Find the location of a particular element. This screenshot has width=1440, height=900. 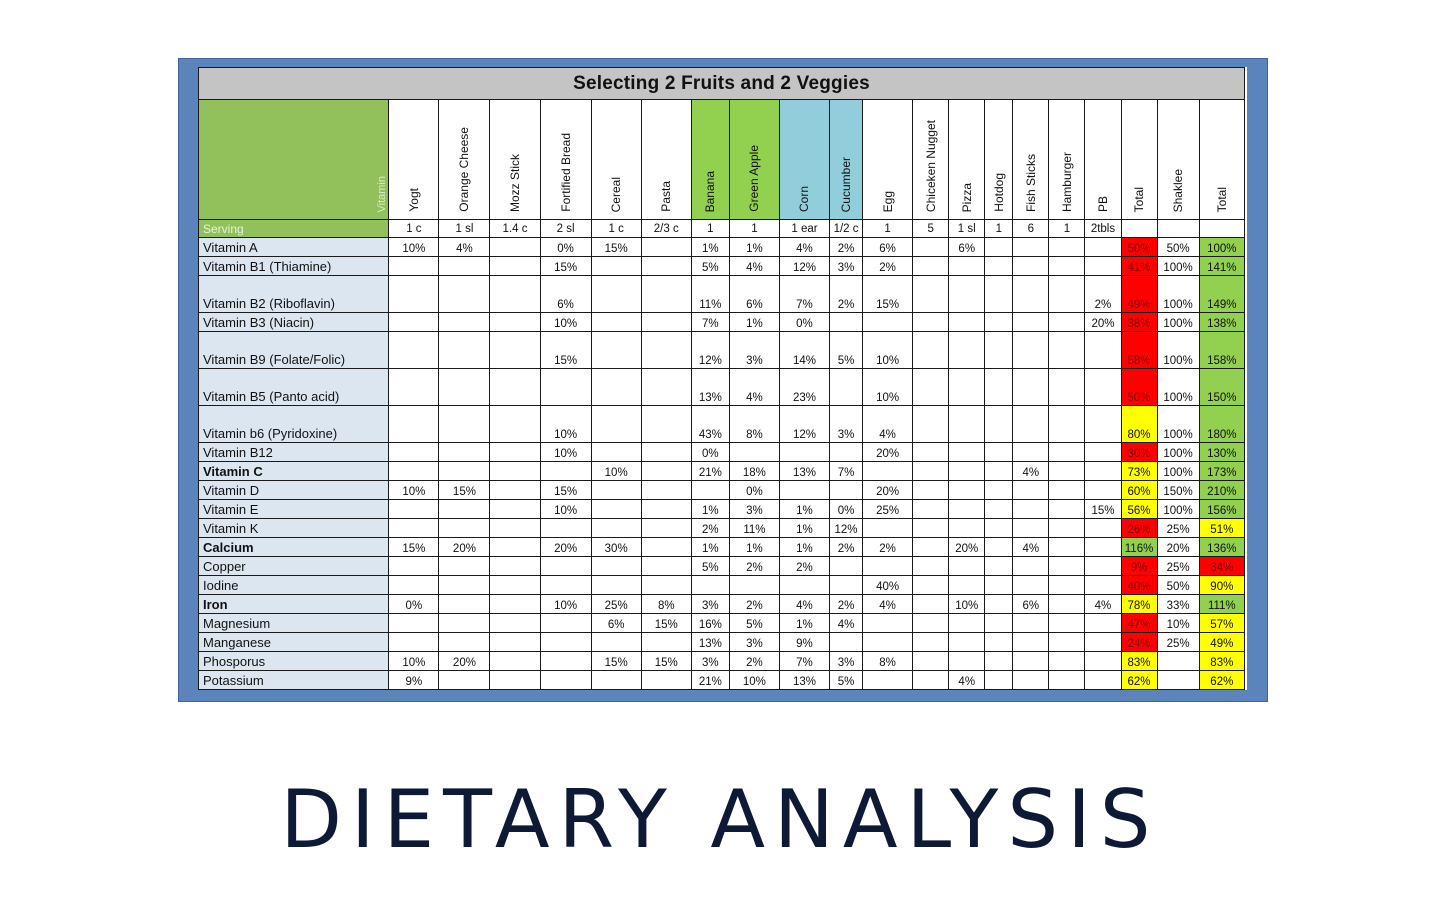

row-label: Iron is located at coordinates (294, 604).